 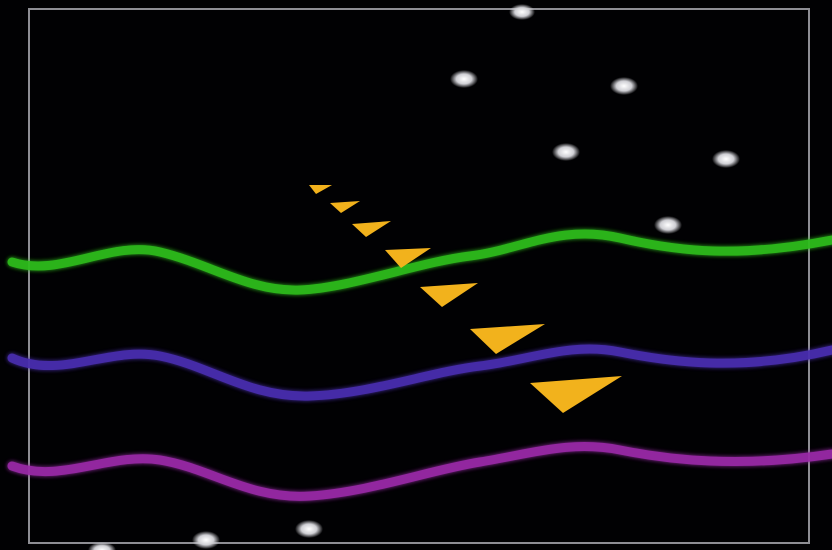 I want to click on magenta-wave, so click(x=419, y=471).